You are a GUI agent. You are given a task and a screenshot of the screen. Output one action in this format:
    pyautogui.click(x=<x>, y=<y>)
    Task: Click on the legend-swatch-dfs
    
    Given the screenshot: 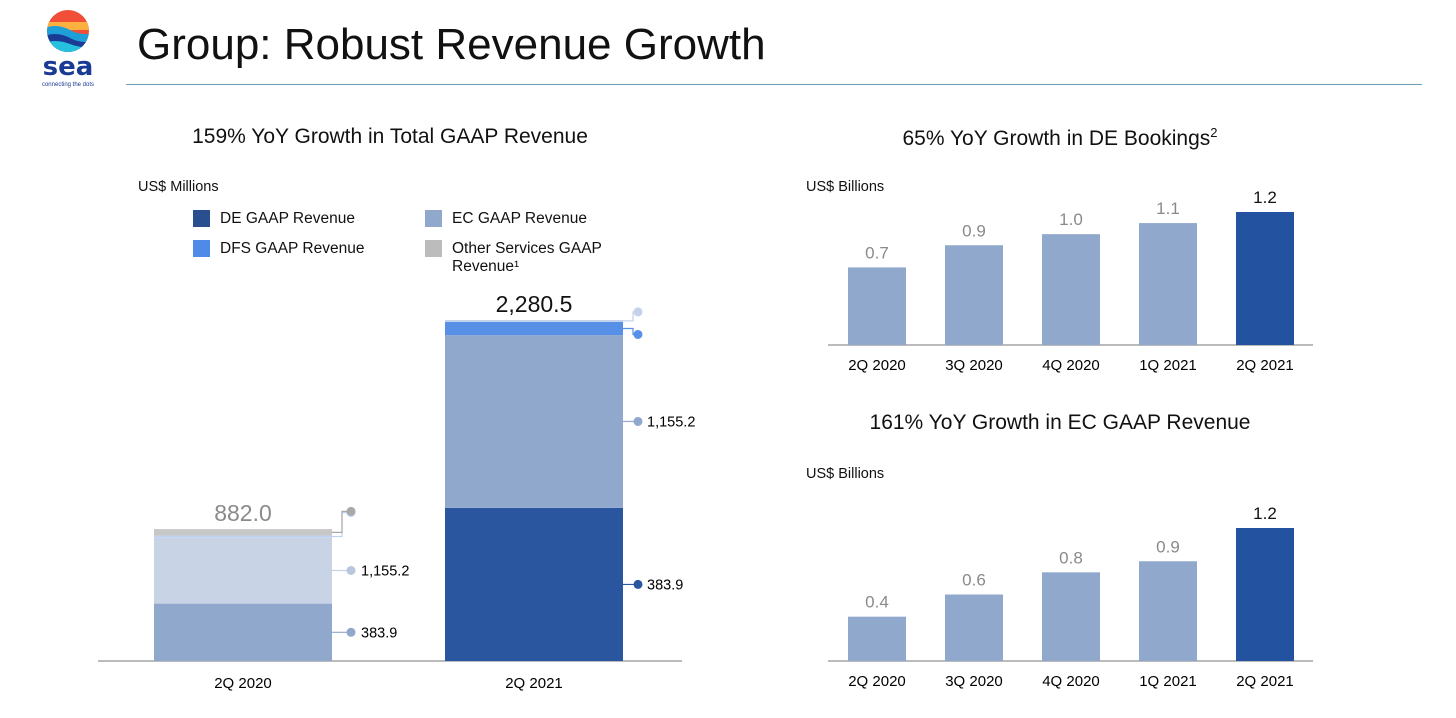 What is the action you would take?
    pyautogui.click(x=201, y=248)
    